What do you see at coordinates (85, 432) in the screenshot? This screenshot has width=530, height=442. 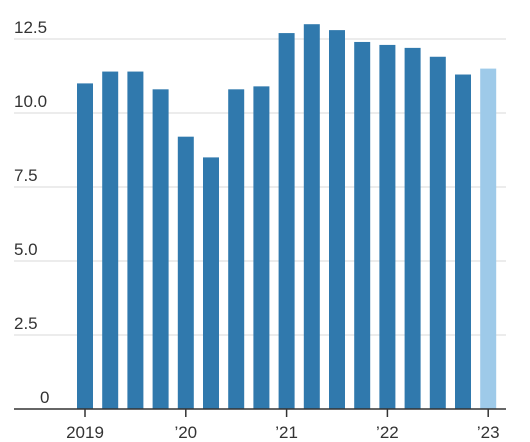 I see `x-tick-label: 2019` at bounding box center [85, 432].